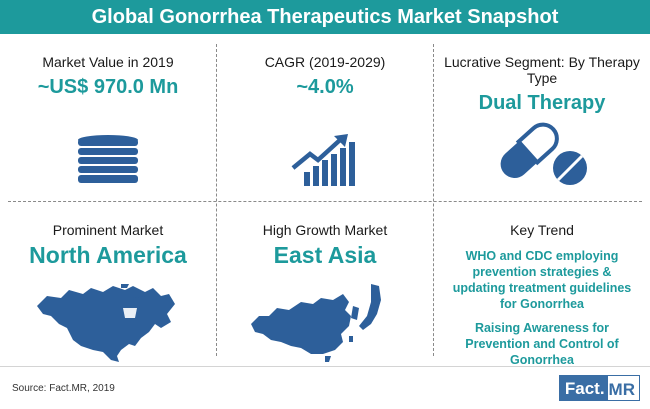 This screenshot has width=650, height=409. I want to click on north-america-map-icon, so click(106, 323).